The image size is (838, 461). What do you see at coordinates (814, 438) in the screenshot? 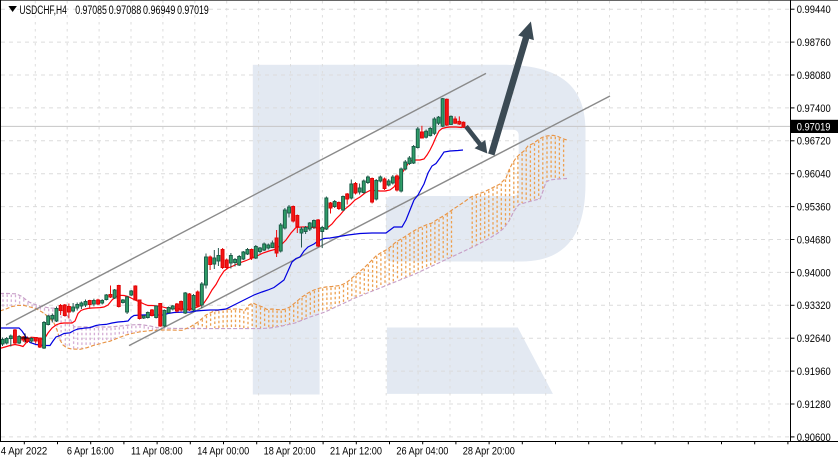
I see `svg-text: 0.90600` at bounding box center [814, 438].